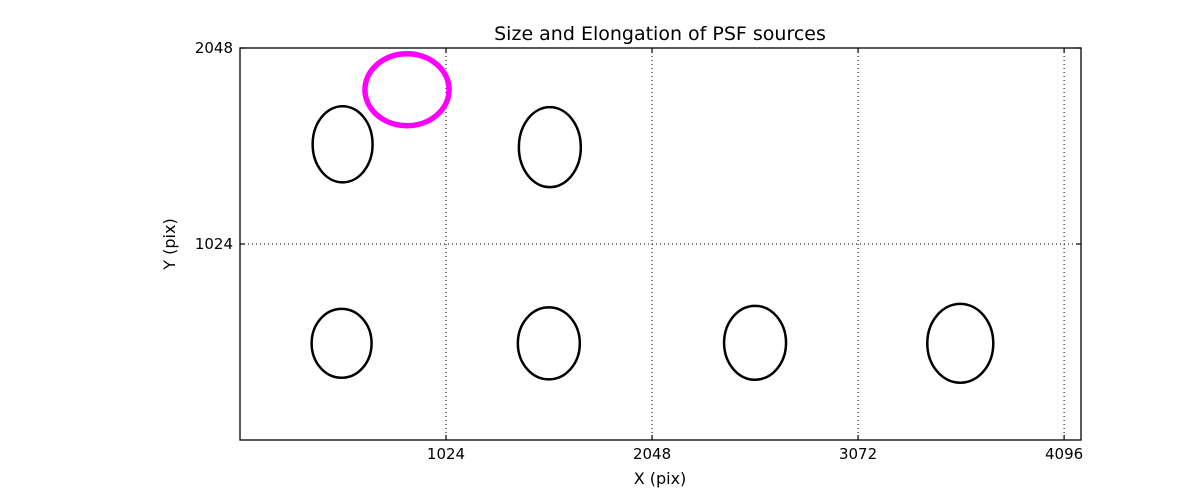  Describe the element at coordinates (407, 89) in the screenshot. I see `psf-ellipse-highlighted` at that location.